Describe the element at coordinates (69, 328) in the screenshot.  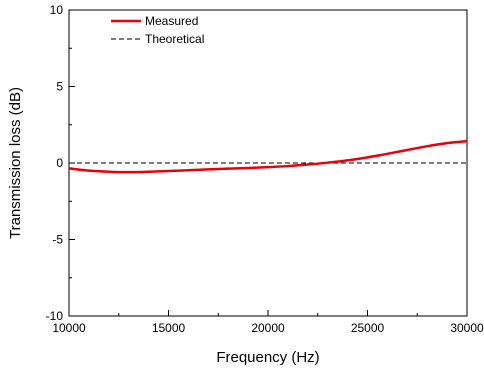
I see `x-tick-label: 10000` at that location.